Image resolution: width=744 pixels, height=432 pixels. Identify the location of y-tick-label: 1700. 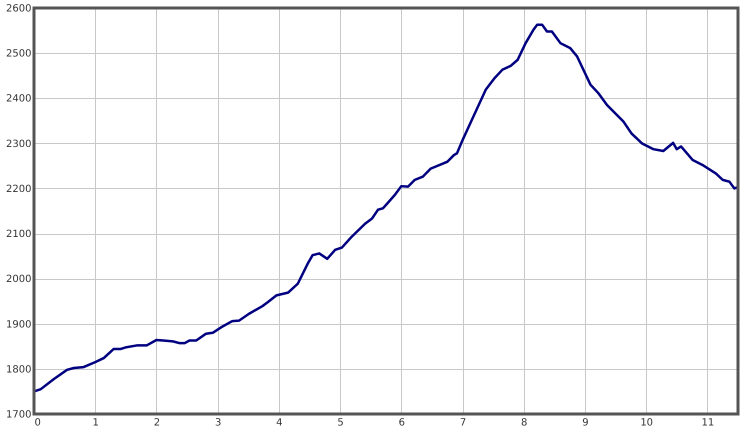
(19, 415).